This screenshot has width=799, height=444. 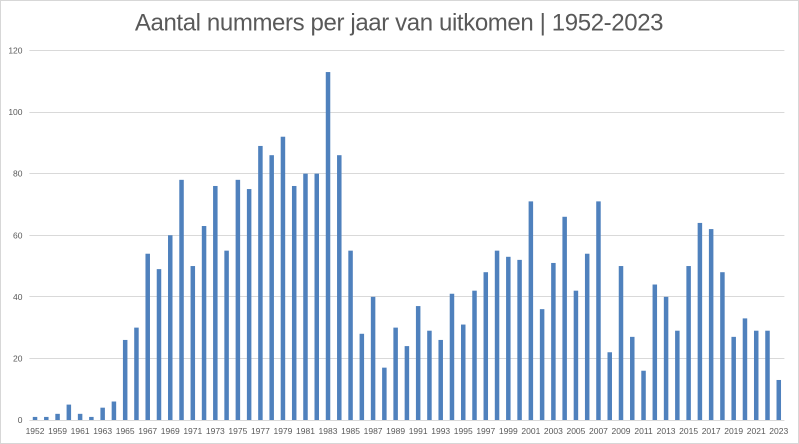 What do you see at coordinates (756, 431) in the screenshot?
I see `svg-text: 2021` at bounding box center [756, 431].